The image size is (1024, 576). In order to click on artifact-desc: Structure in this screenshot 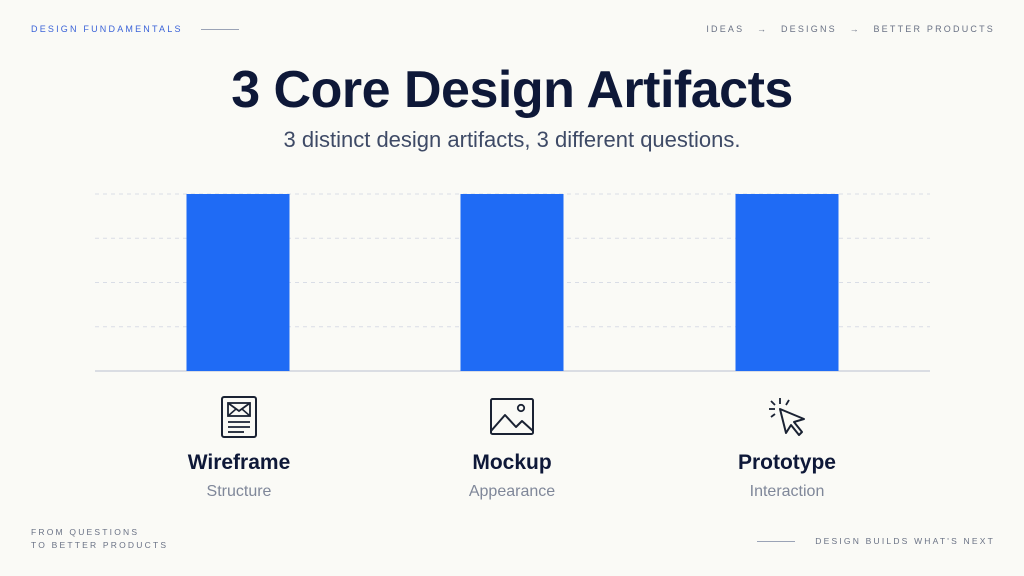, I will do `click(239, 491)`.